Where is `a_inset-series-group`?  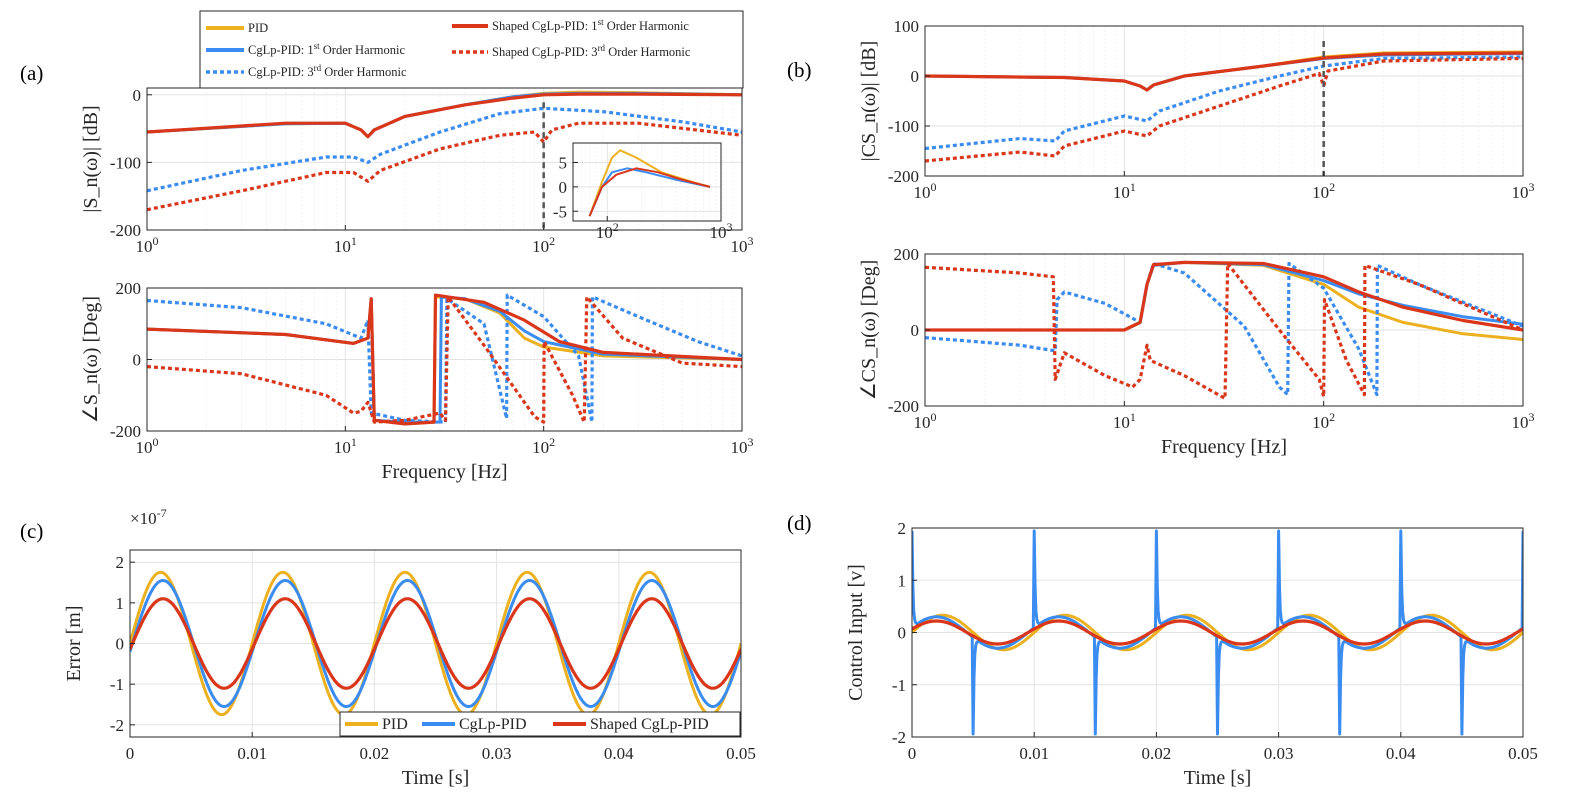
a_inset-series-group is located at coordinates (649, 183).